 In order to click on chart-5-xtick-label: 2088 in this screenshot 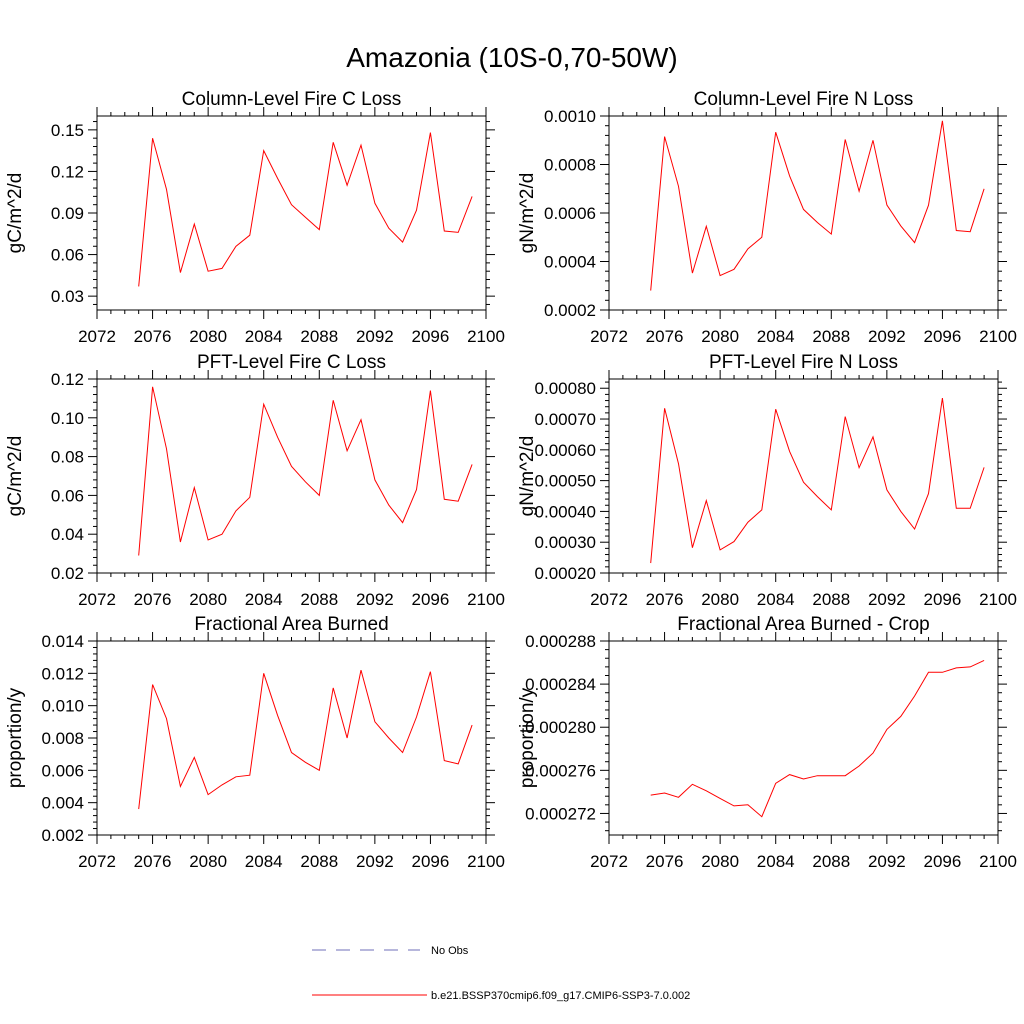, I will do `click(319, 861)`.